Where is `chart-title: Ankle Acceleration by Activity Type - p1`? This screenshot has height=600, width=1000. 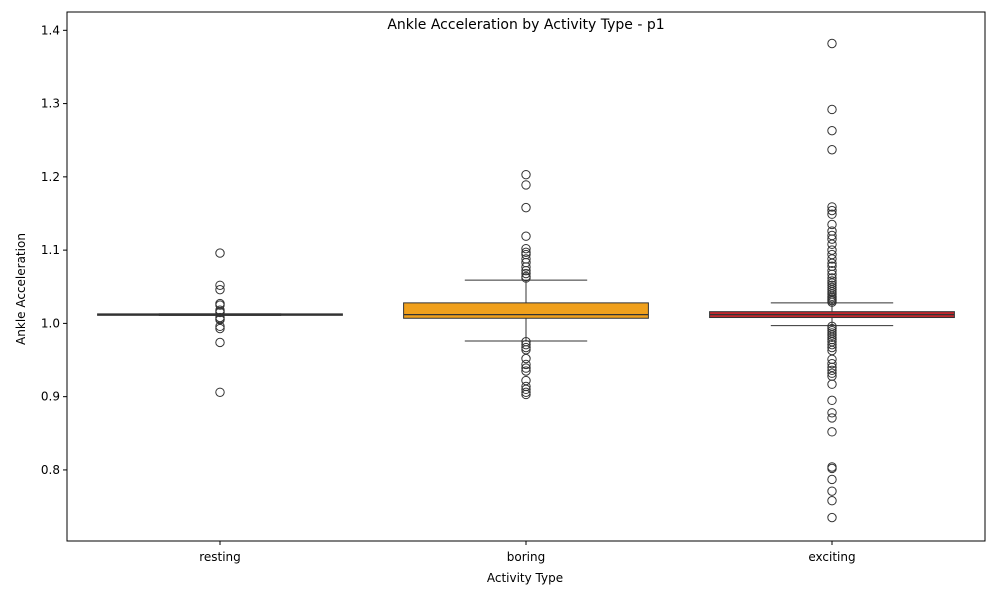
chart-title: Ankle Acceleration by Activity Type - p1 is located at coordinates (525, 25).